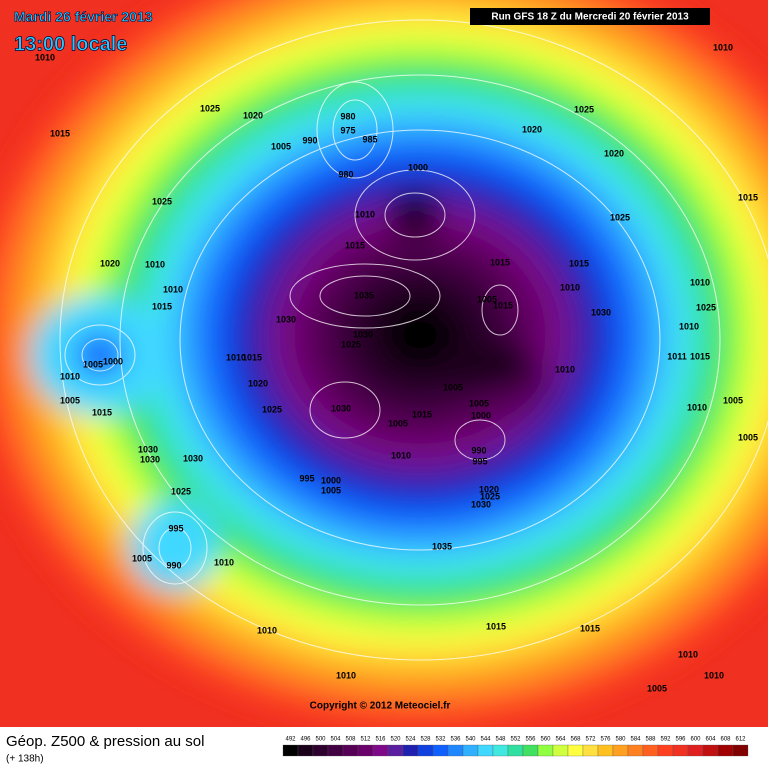 This screenshot has width=768, height=768. Describe the element at coordinates (290, 740) in the screenshot. I see `scale-label: 492` at that location.